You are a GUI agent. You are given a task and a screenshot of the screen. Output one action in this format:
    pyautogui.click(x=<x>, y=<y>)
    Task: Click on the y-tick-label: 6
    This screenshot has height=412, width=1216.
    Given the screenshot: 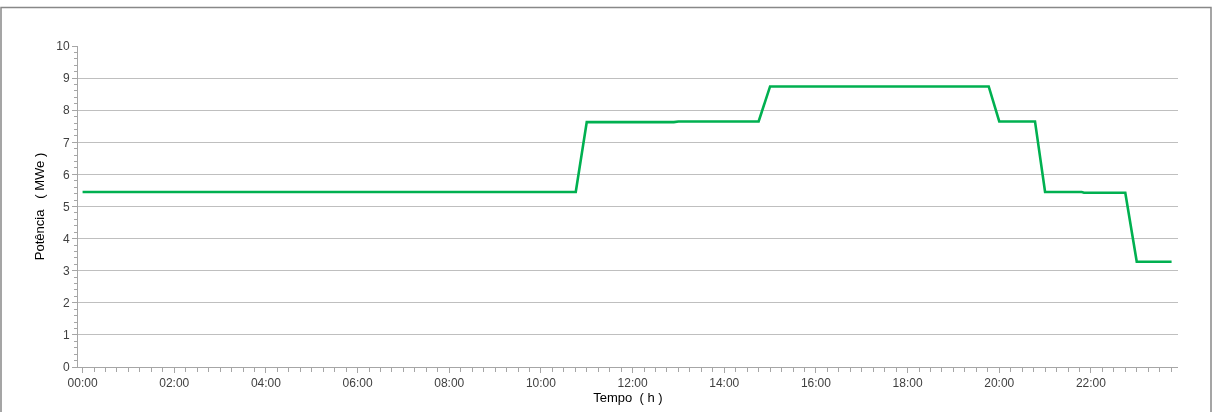 What is the action you would take?
    pyautogui.click(x=66, y=174)
    